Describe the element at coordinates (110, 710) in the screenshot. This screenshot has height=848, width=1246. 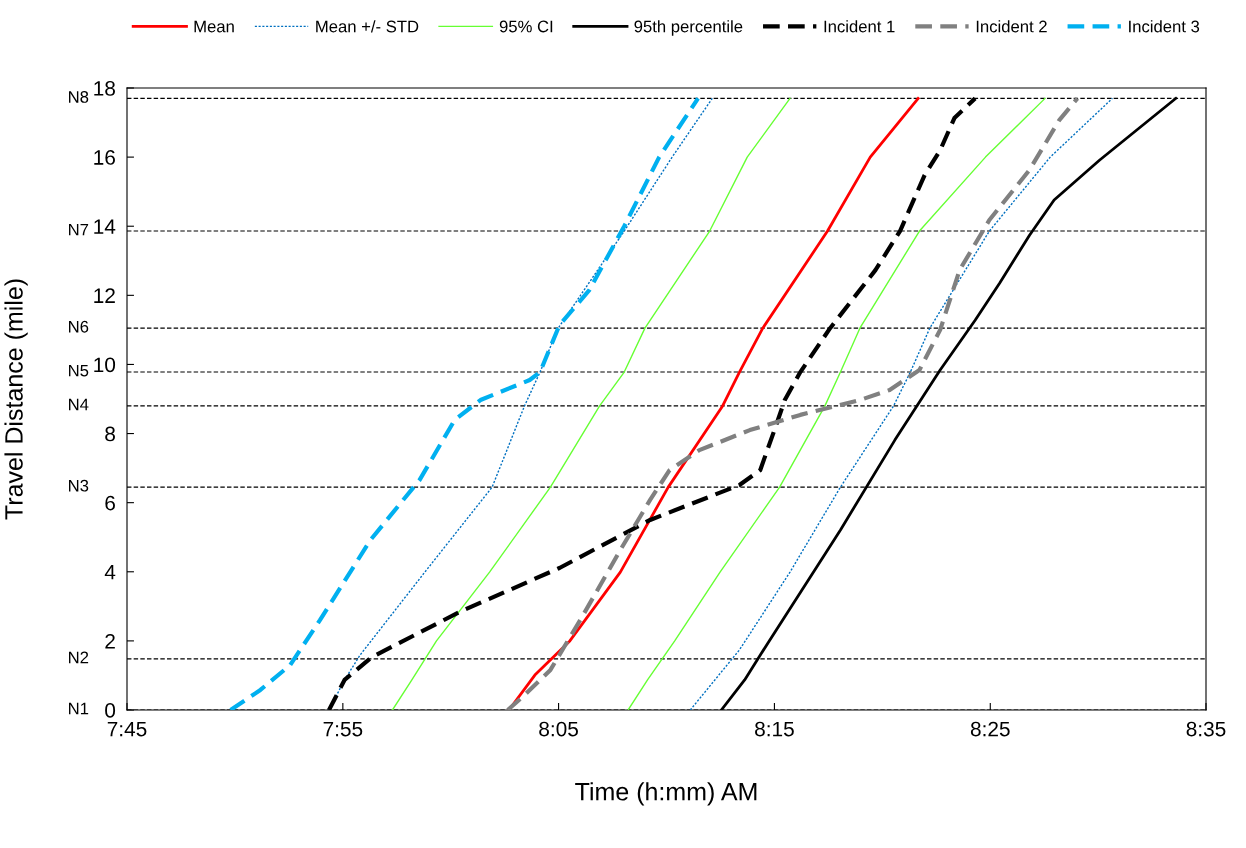
I see `y-tick-label: 0` at that location.